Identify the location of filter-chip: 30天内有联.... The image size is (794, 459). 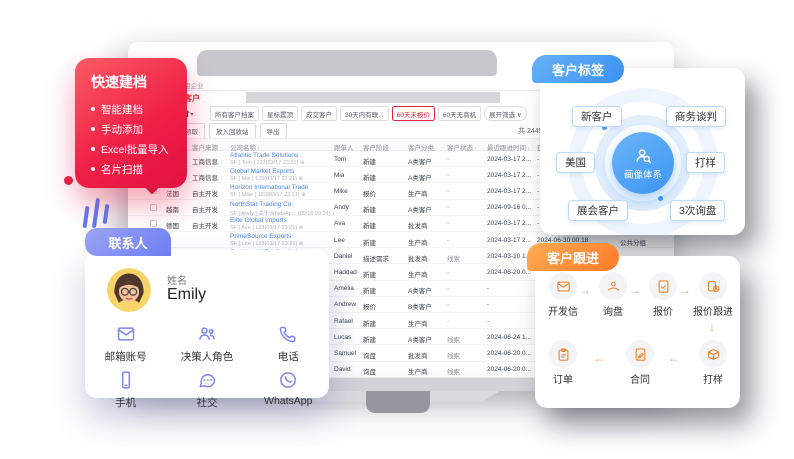
(364, 113).